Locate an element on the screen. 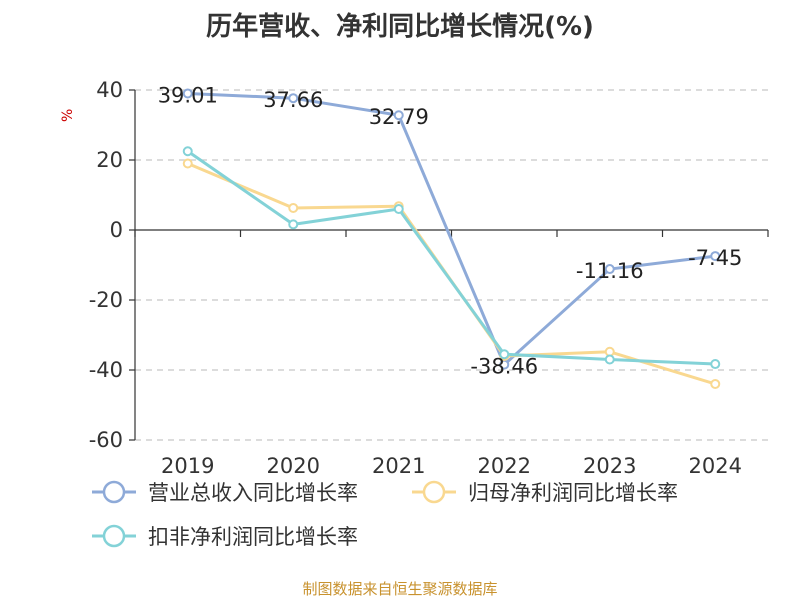  data-label: -11.16 is located at coordinates (610, 271).